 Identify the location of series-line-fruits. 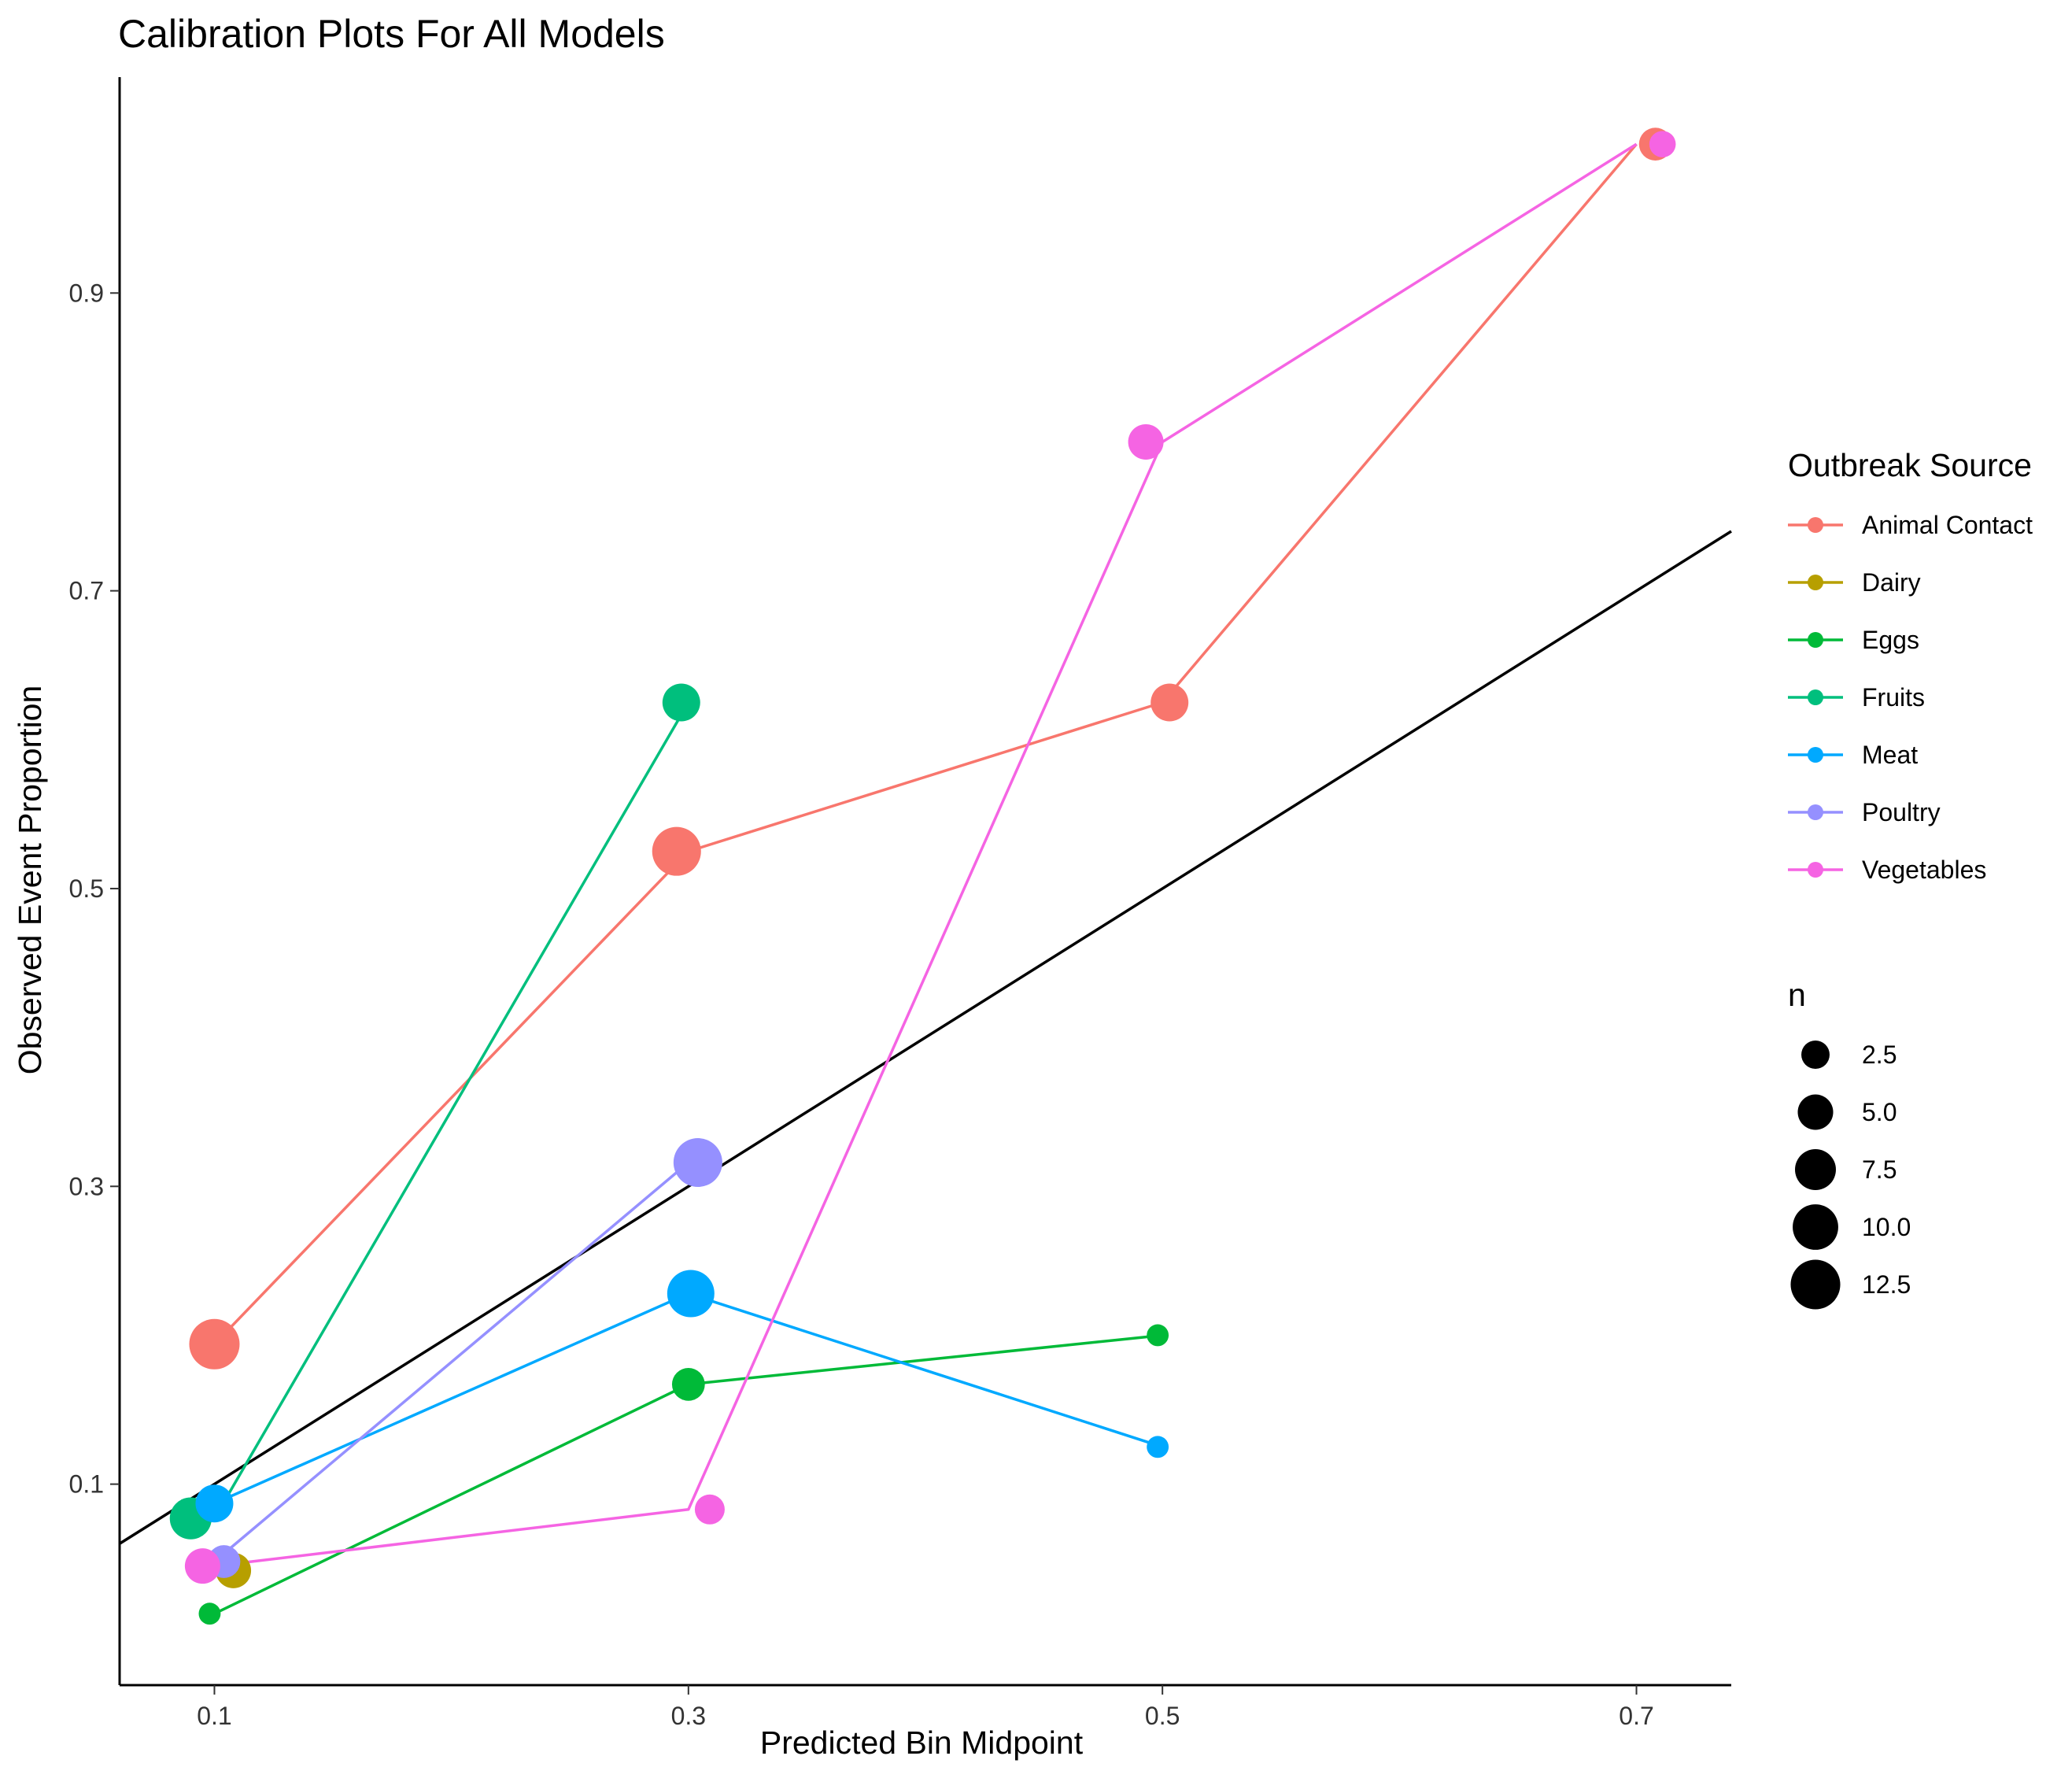
(451, 1110).